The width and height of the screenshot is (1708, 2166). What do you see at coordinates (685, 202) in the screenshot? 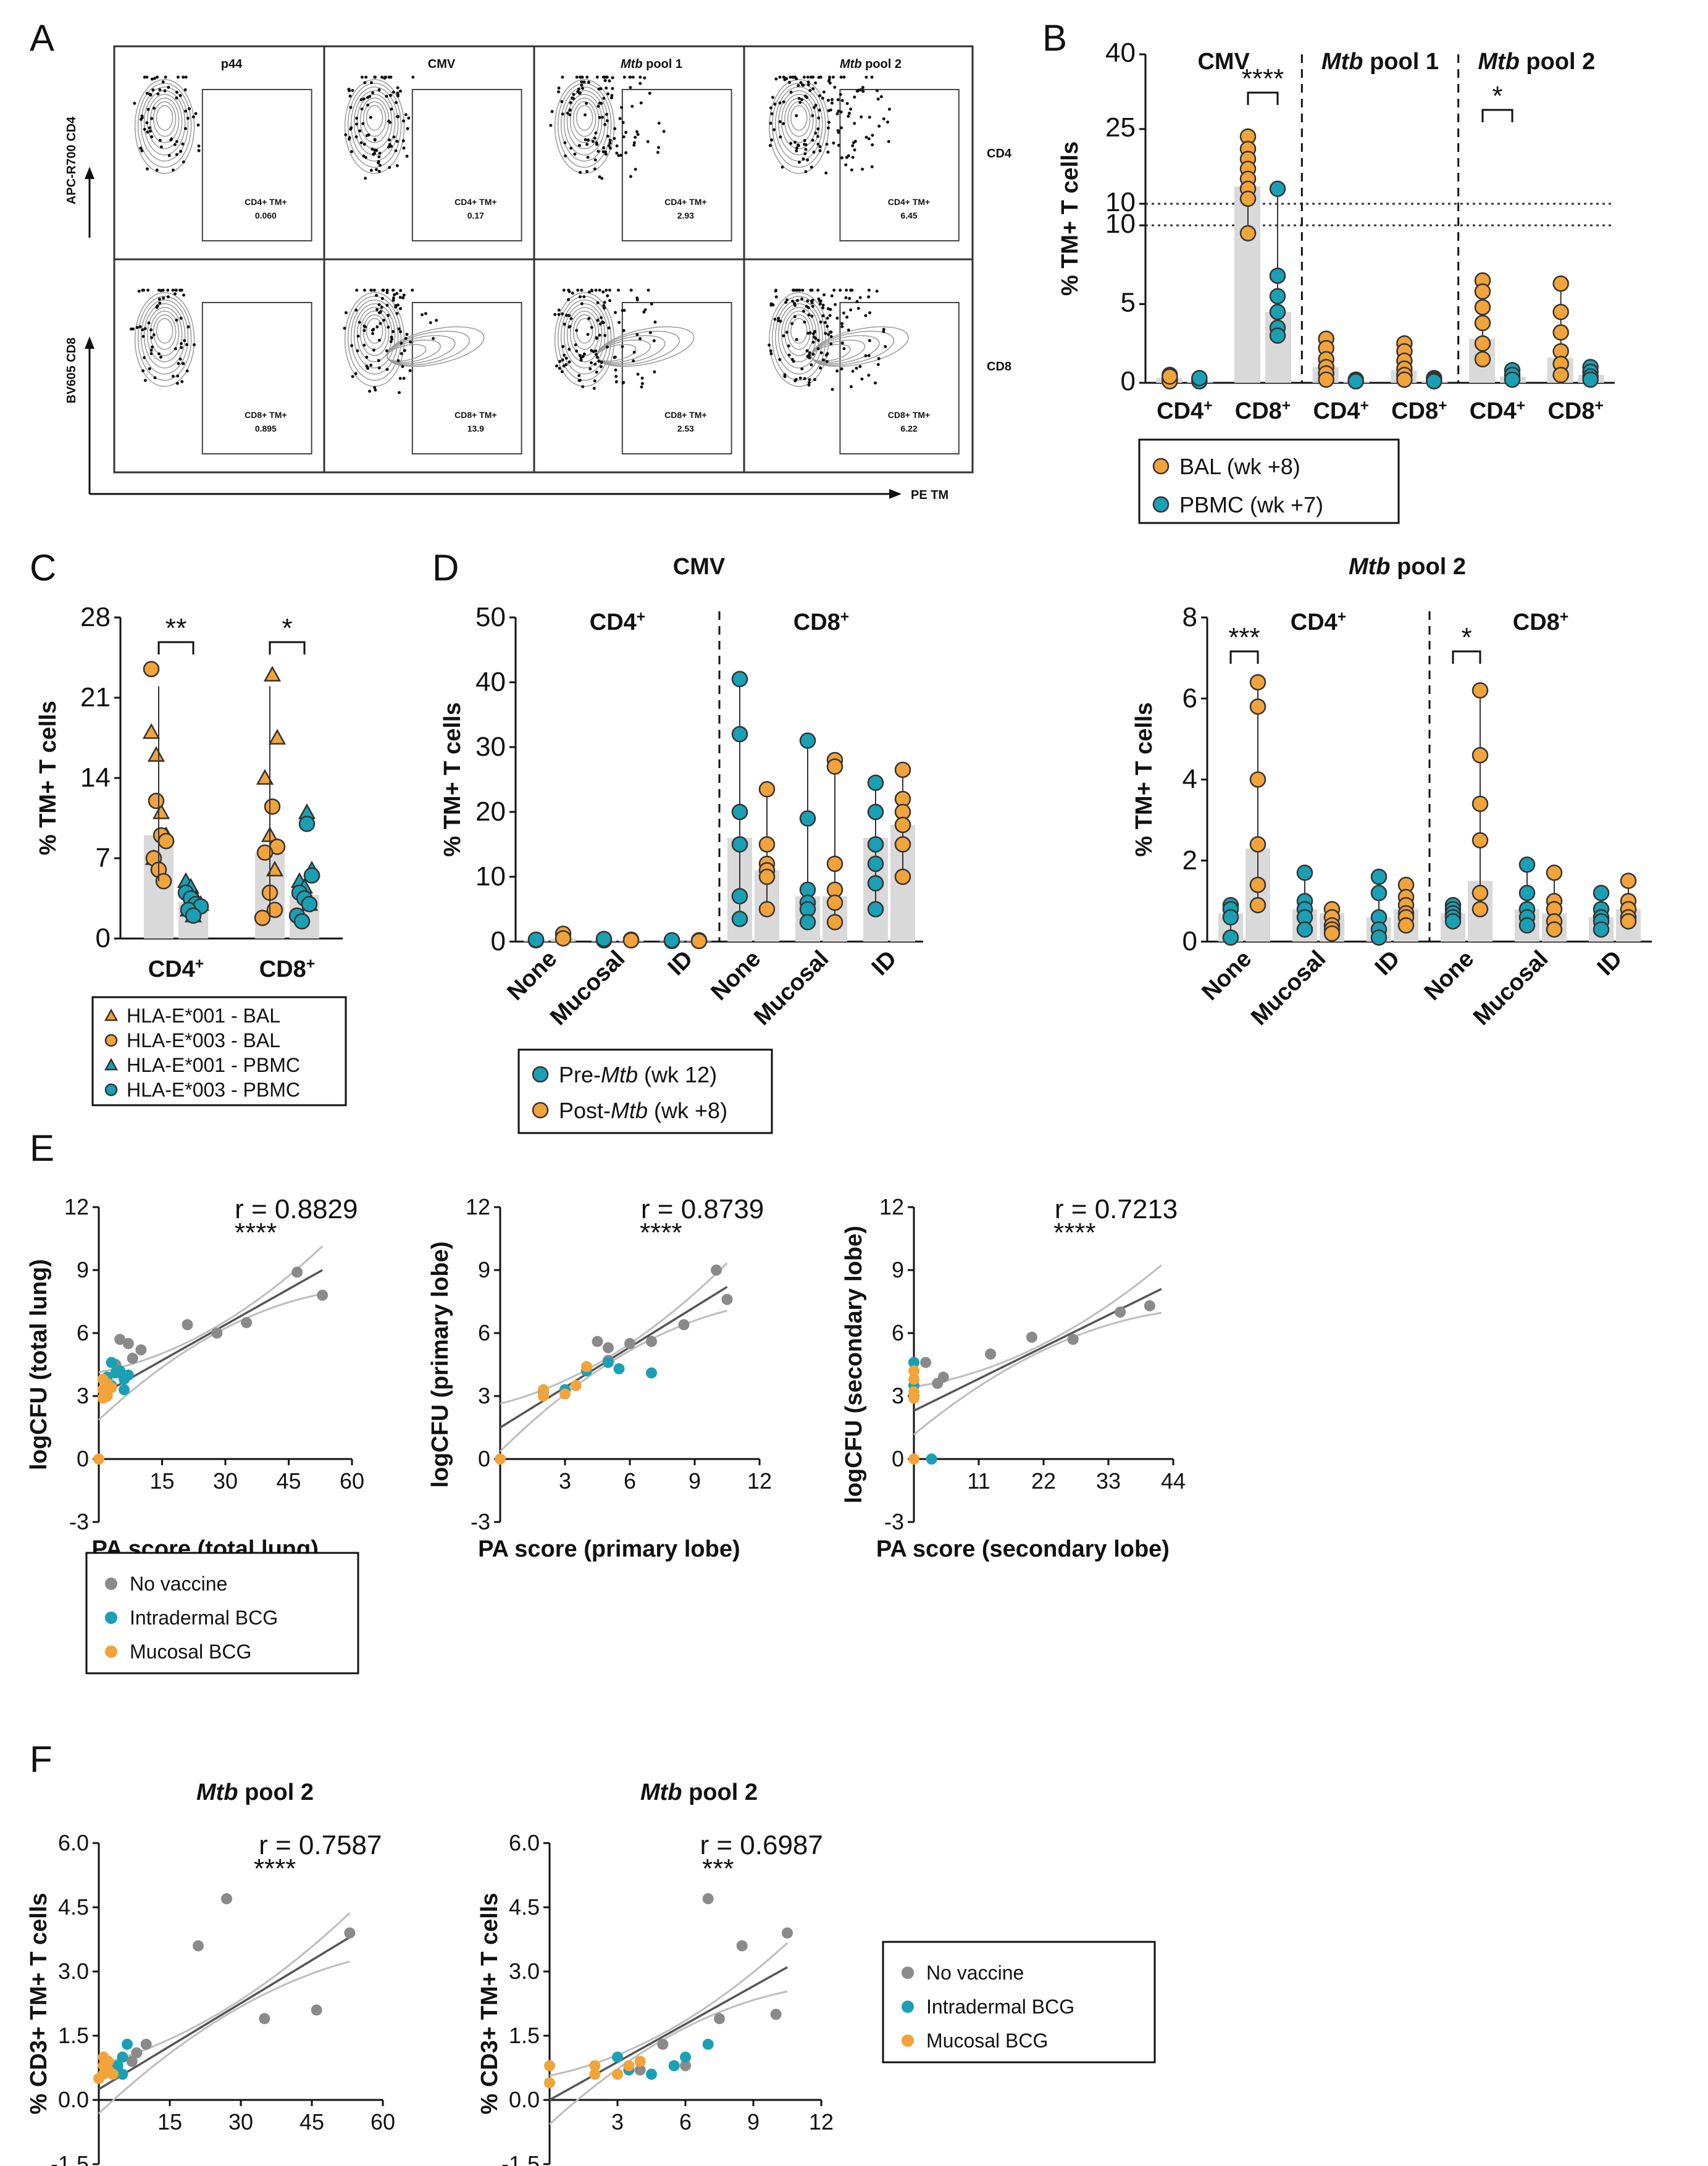
I see `flow-gate-label: CD4+ TM+` at bounding box center [685, 202].